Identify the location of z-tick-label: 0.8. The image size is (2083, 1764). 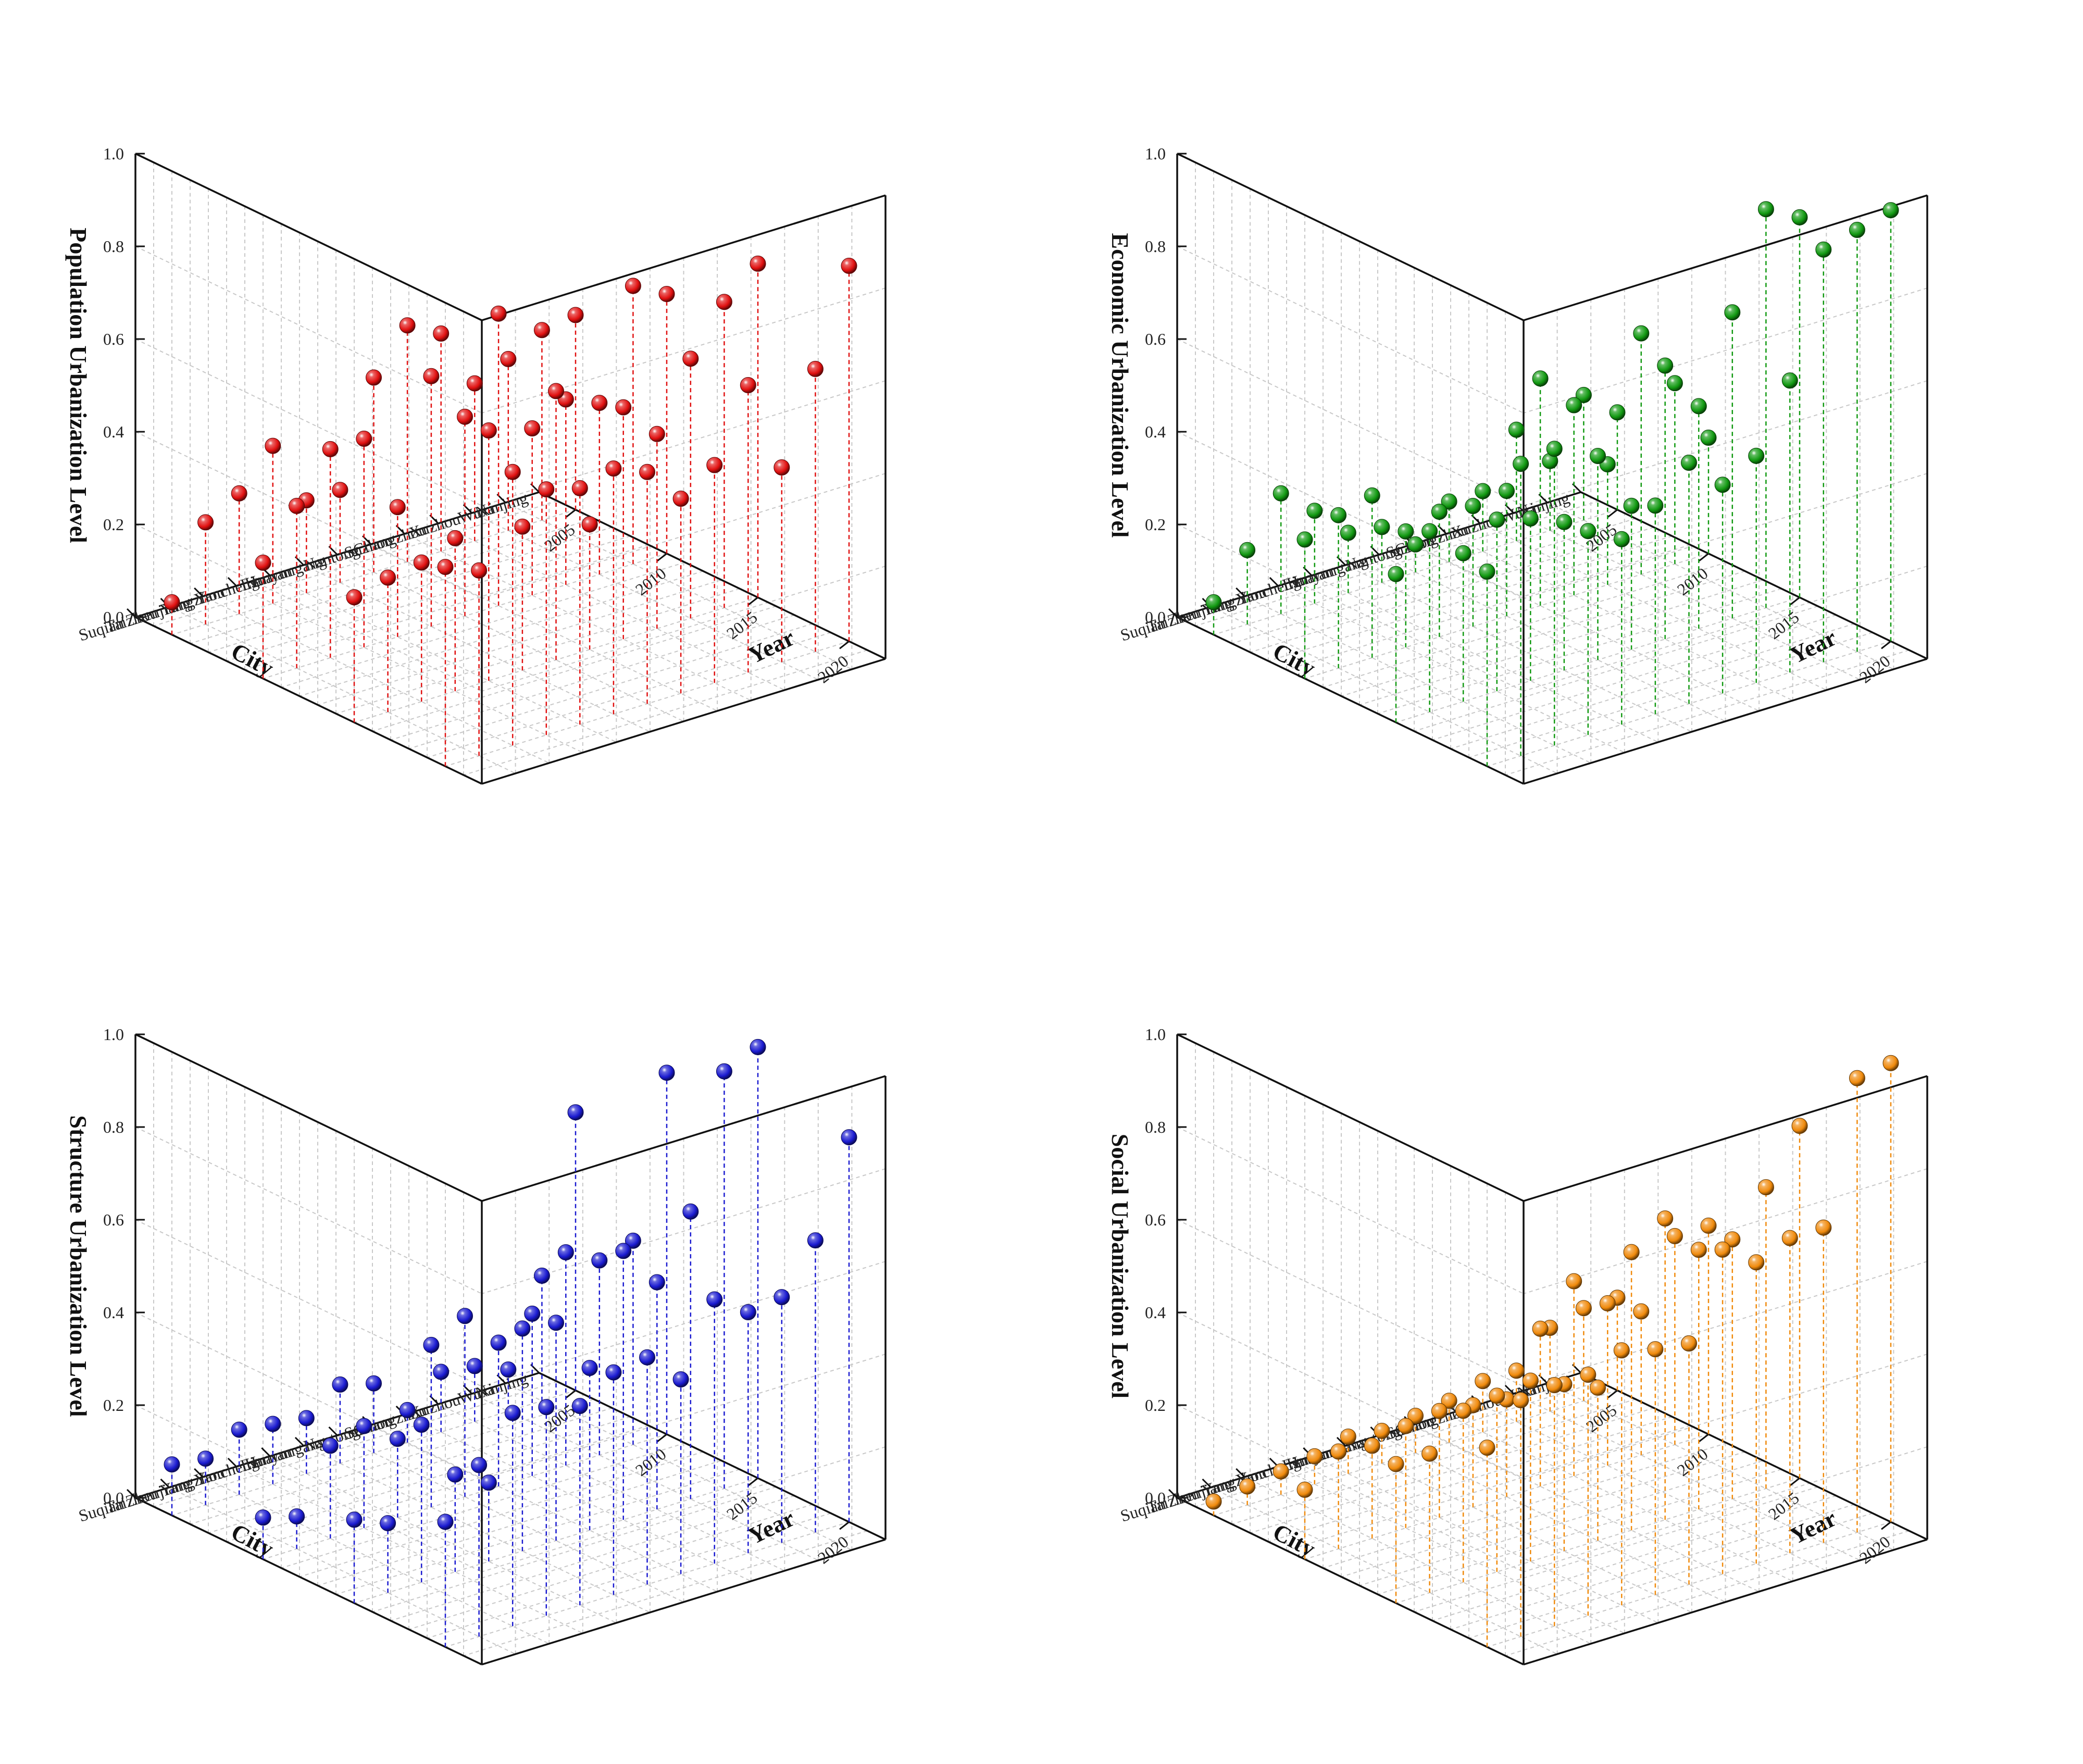
(1155, 1127).